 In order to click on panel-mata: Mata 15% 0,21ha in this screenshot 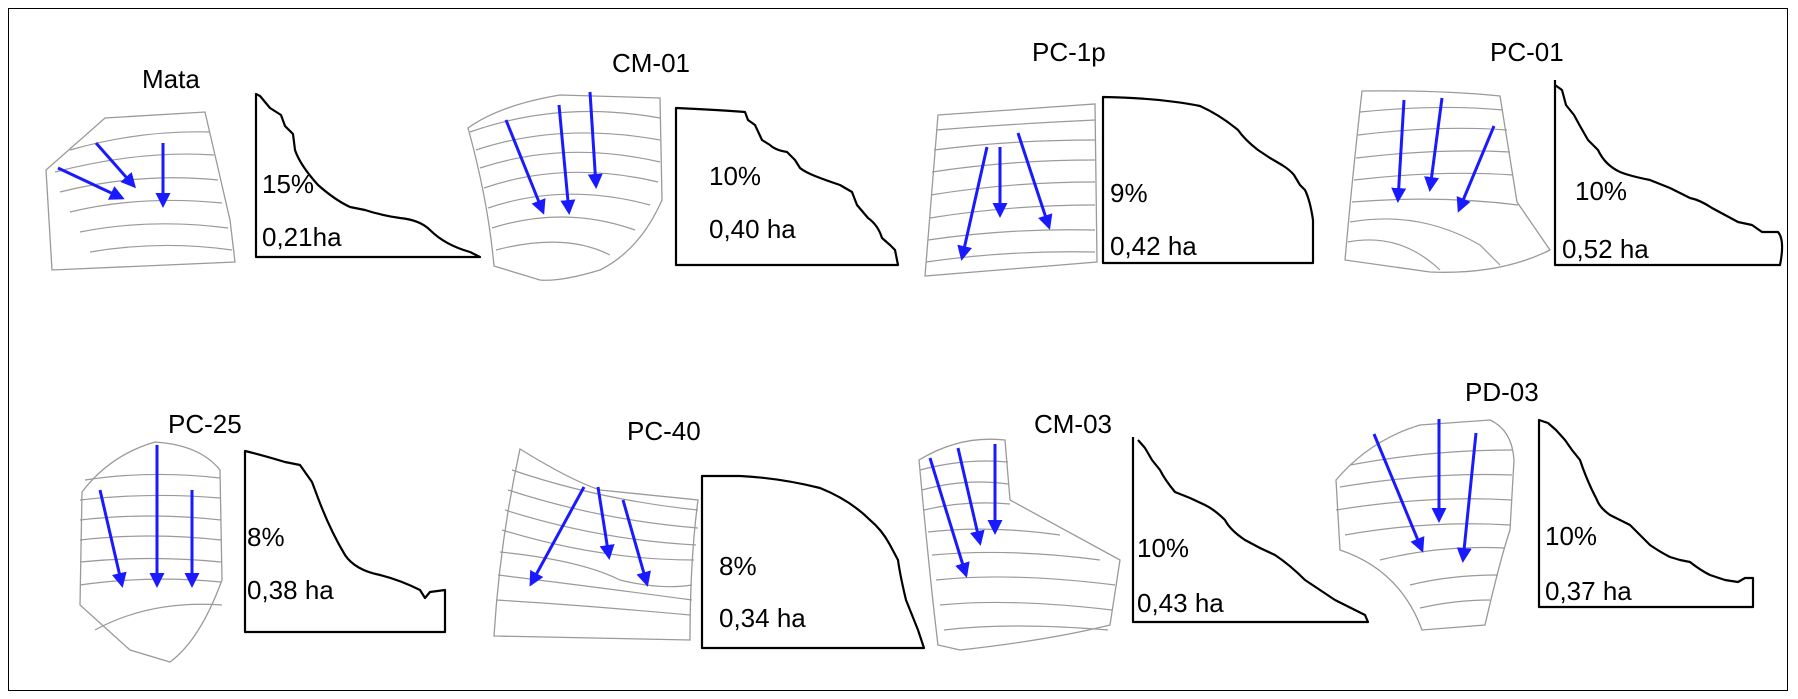, I will do `click(263, 167)`.